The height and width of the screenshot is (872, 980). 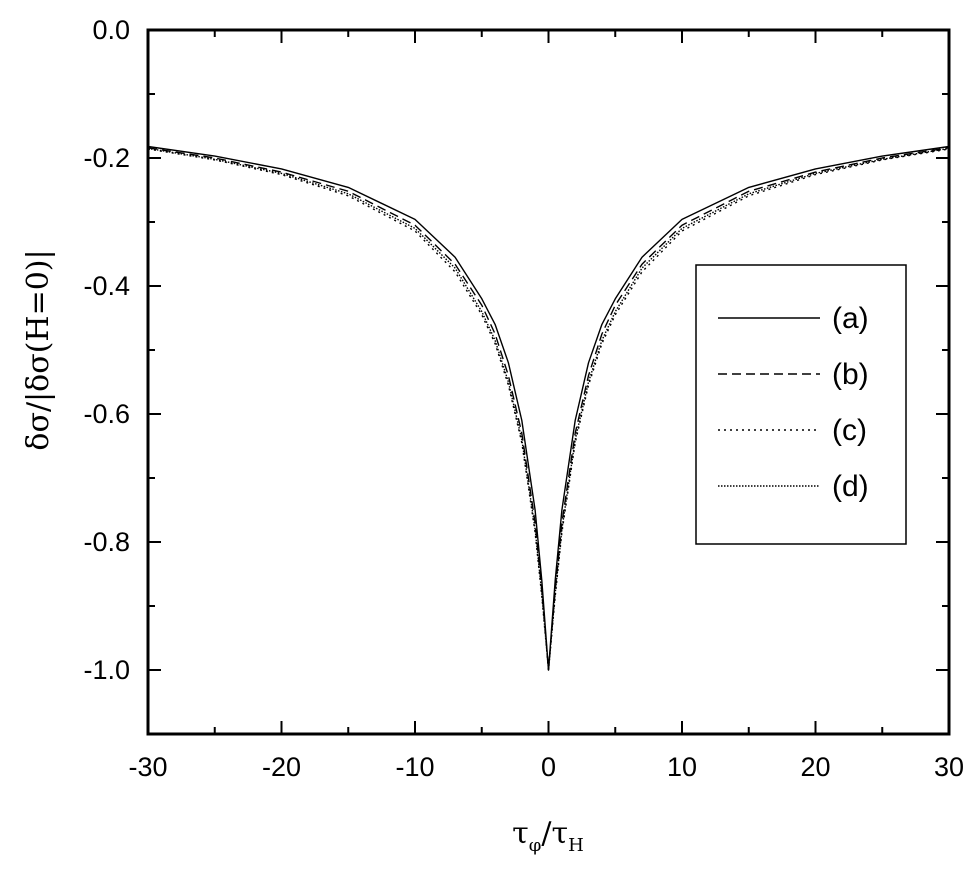 What do you see at coordinates (560, 833) in the screenshot?
I see `x-label-tau-h: τ` at bounding box center [560, 833].